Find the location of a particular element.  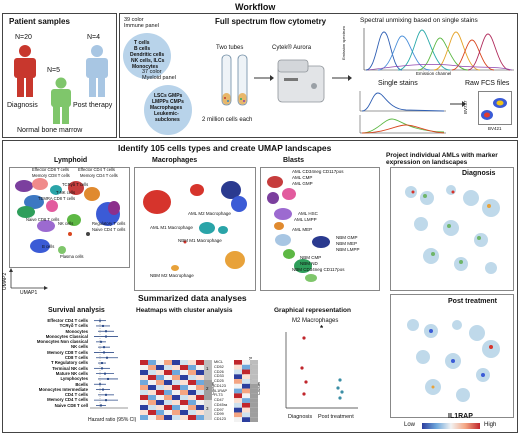

survival-row-label: Memory CD4 T cells is located at coordinates (67, 400).